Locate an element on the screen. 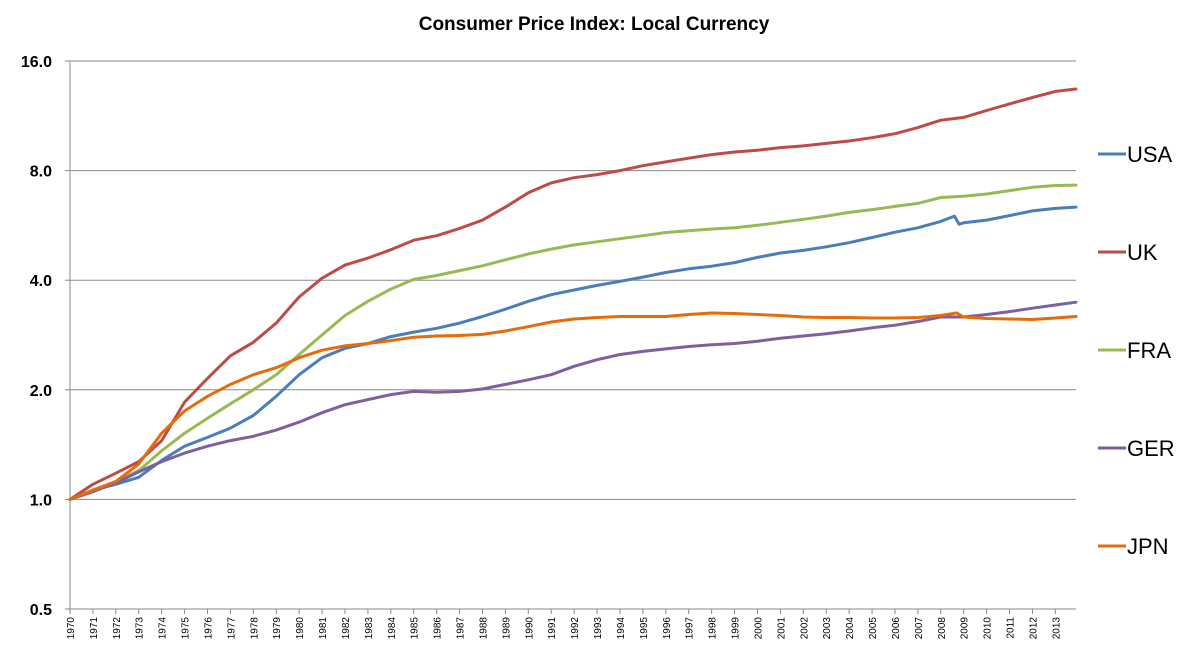 This screenshot has width=1188, height=665. y-tick-label: 8.0 is located at coordinates (41, 172).